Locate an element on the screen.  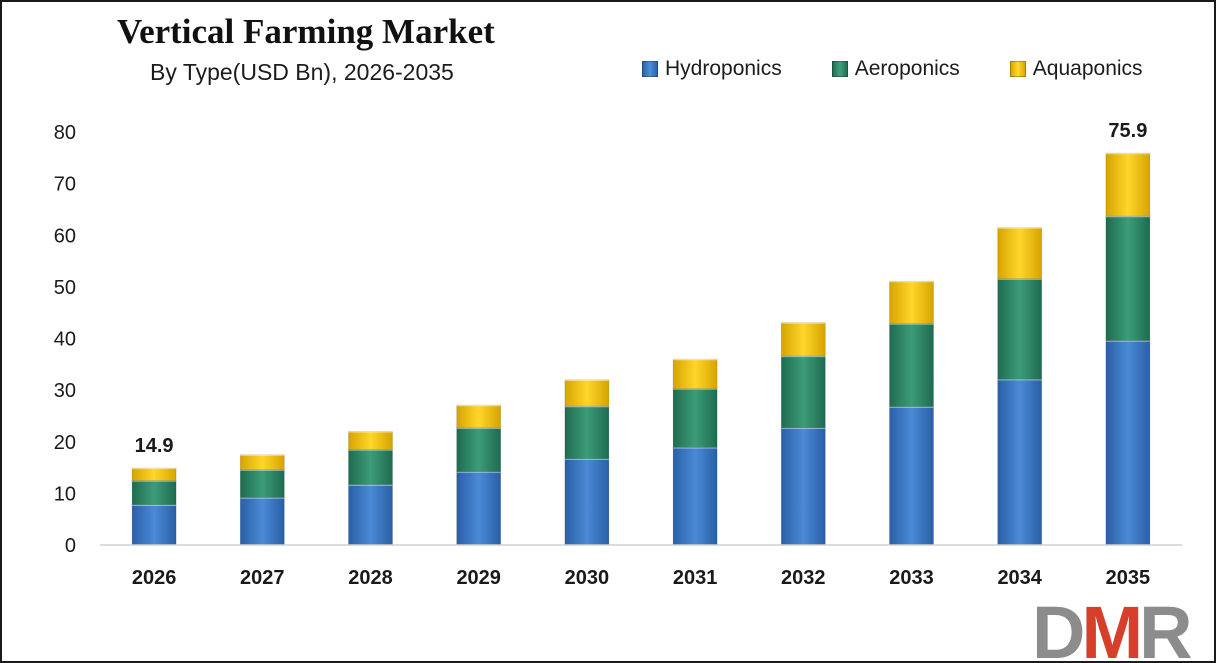
data-label-2035: 75.9 is located at coordinates (1127, 131).